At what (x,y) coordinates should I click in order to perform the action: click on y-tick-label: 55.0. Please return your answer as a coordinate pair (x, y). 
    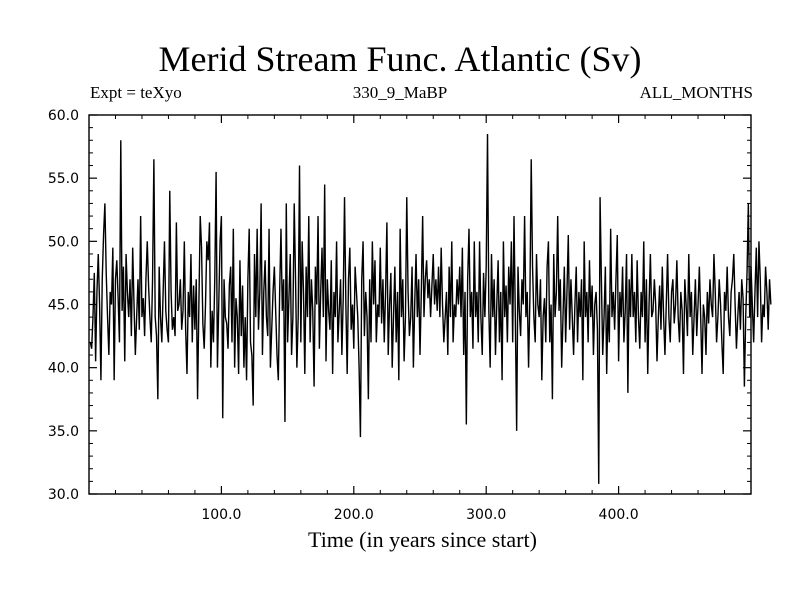
    Looking at the image, I should click on (63, 179).